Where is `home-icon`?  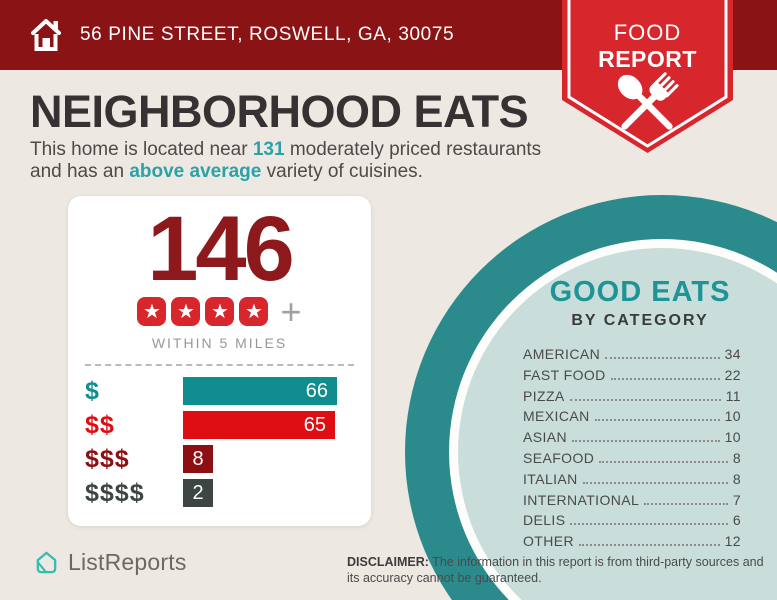 home-icon is located at coordinates (46, 35).